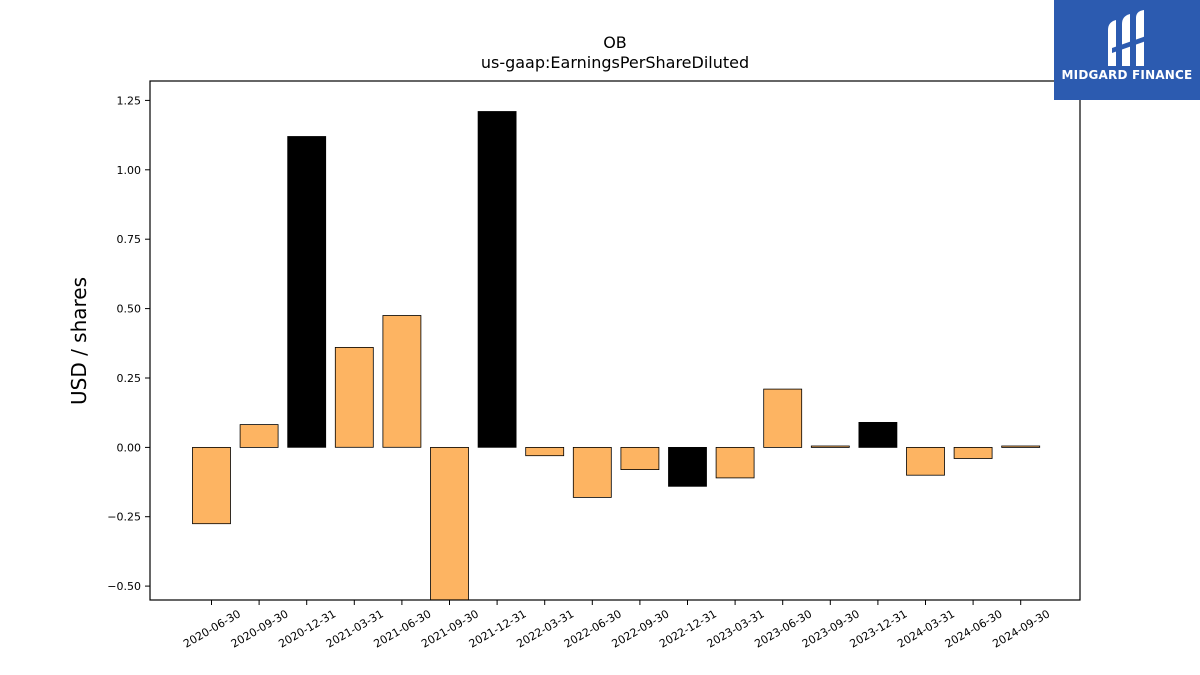  What do you see at coordinates (615, 62) in the screenshot?
I see `chart-subtitle: us-gaap:EarningsPerShareDiluted` at bounding box center [615, 62].